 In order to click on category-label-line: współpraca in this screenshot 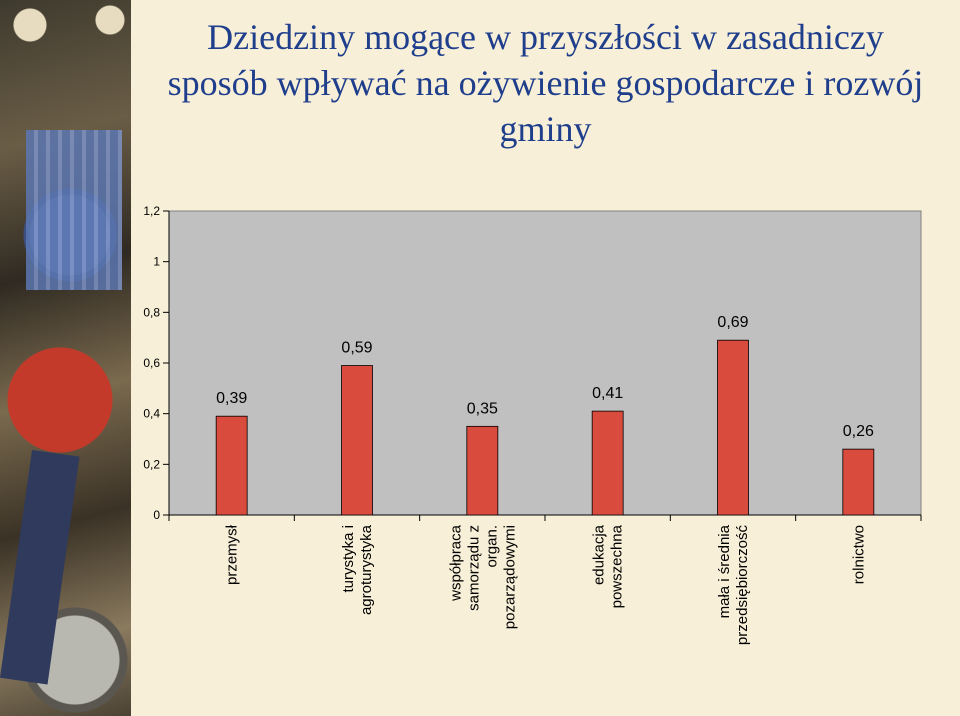, I will do `click(455, 563)`.